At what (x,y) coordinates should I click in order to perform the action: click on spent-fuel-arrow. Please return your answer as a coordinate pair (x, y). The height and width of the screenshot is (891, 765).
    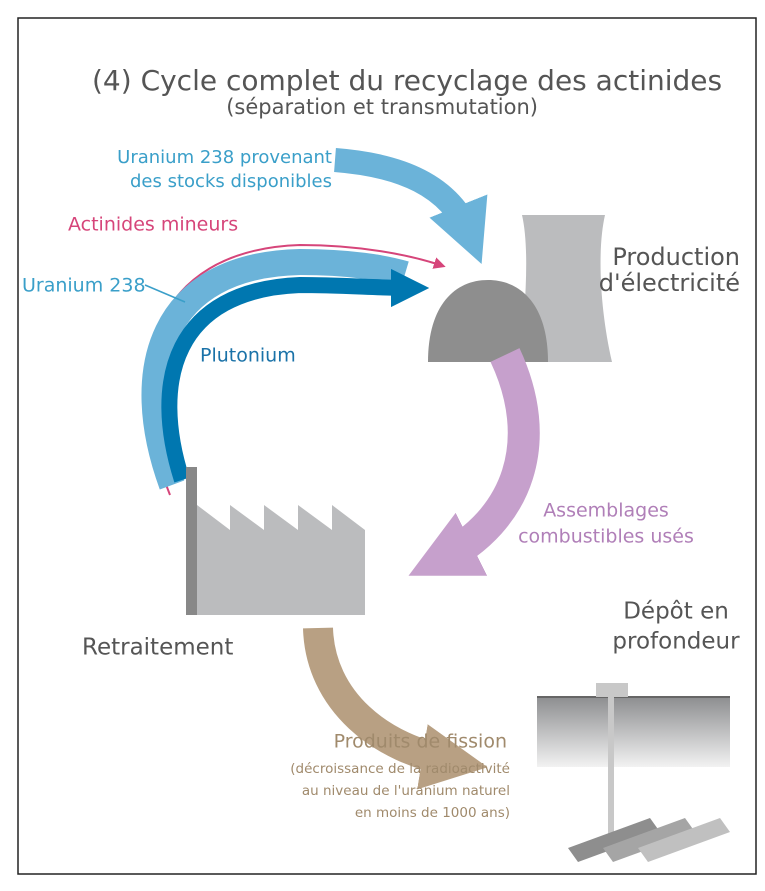
    Looking at the image, I should click on (474, 462).